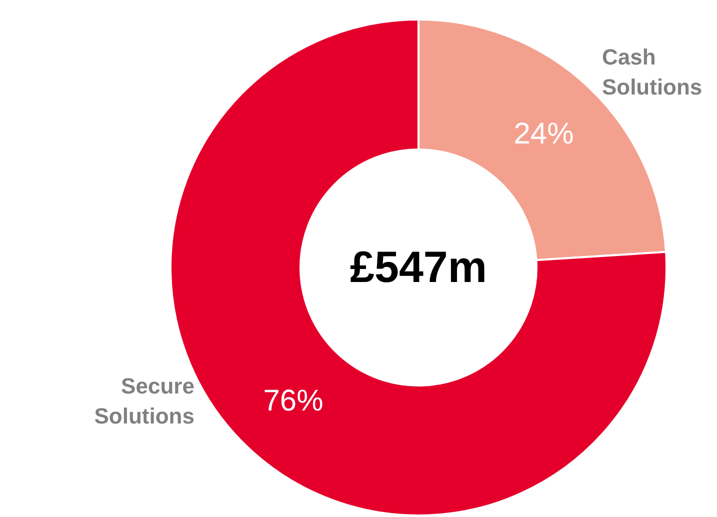 The image size is (717, 517). I want to click on data-label: 76%, so click(293, 401).